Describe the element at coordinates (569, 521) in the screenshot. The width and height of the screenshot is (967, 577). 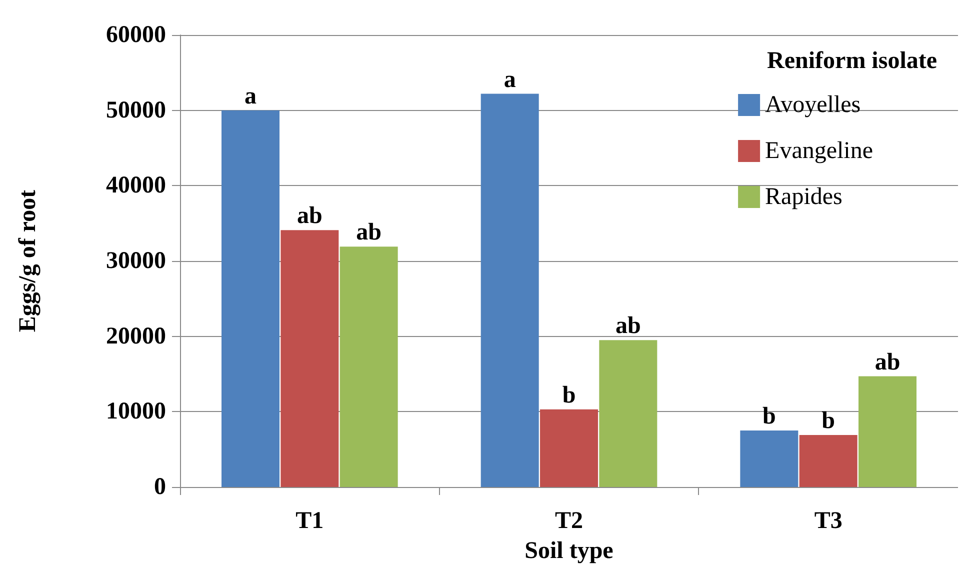
I see `x-tick-label: T2` at that location.